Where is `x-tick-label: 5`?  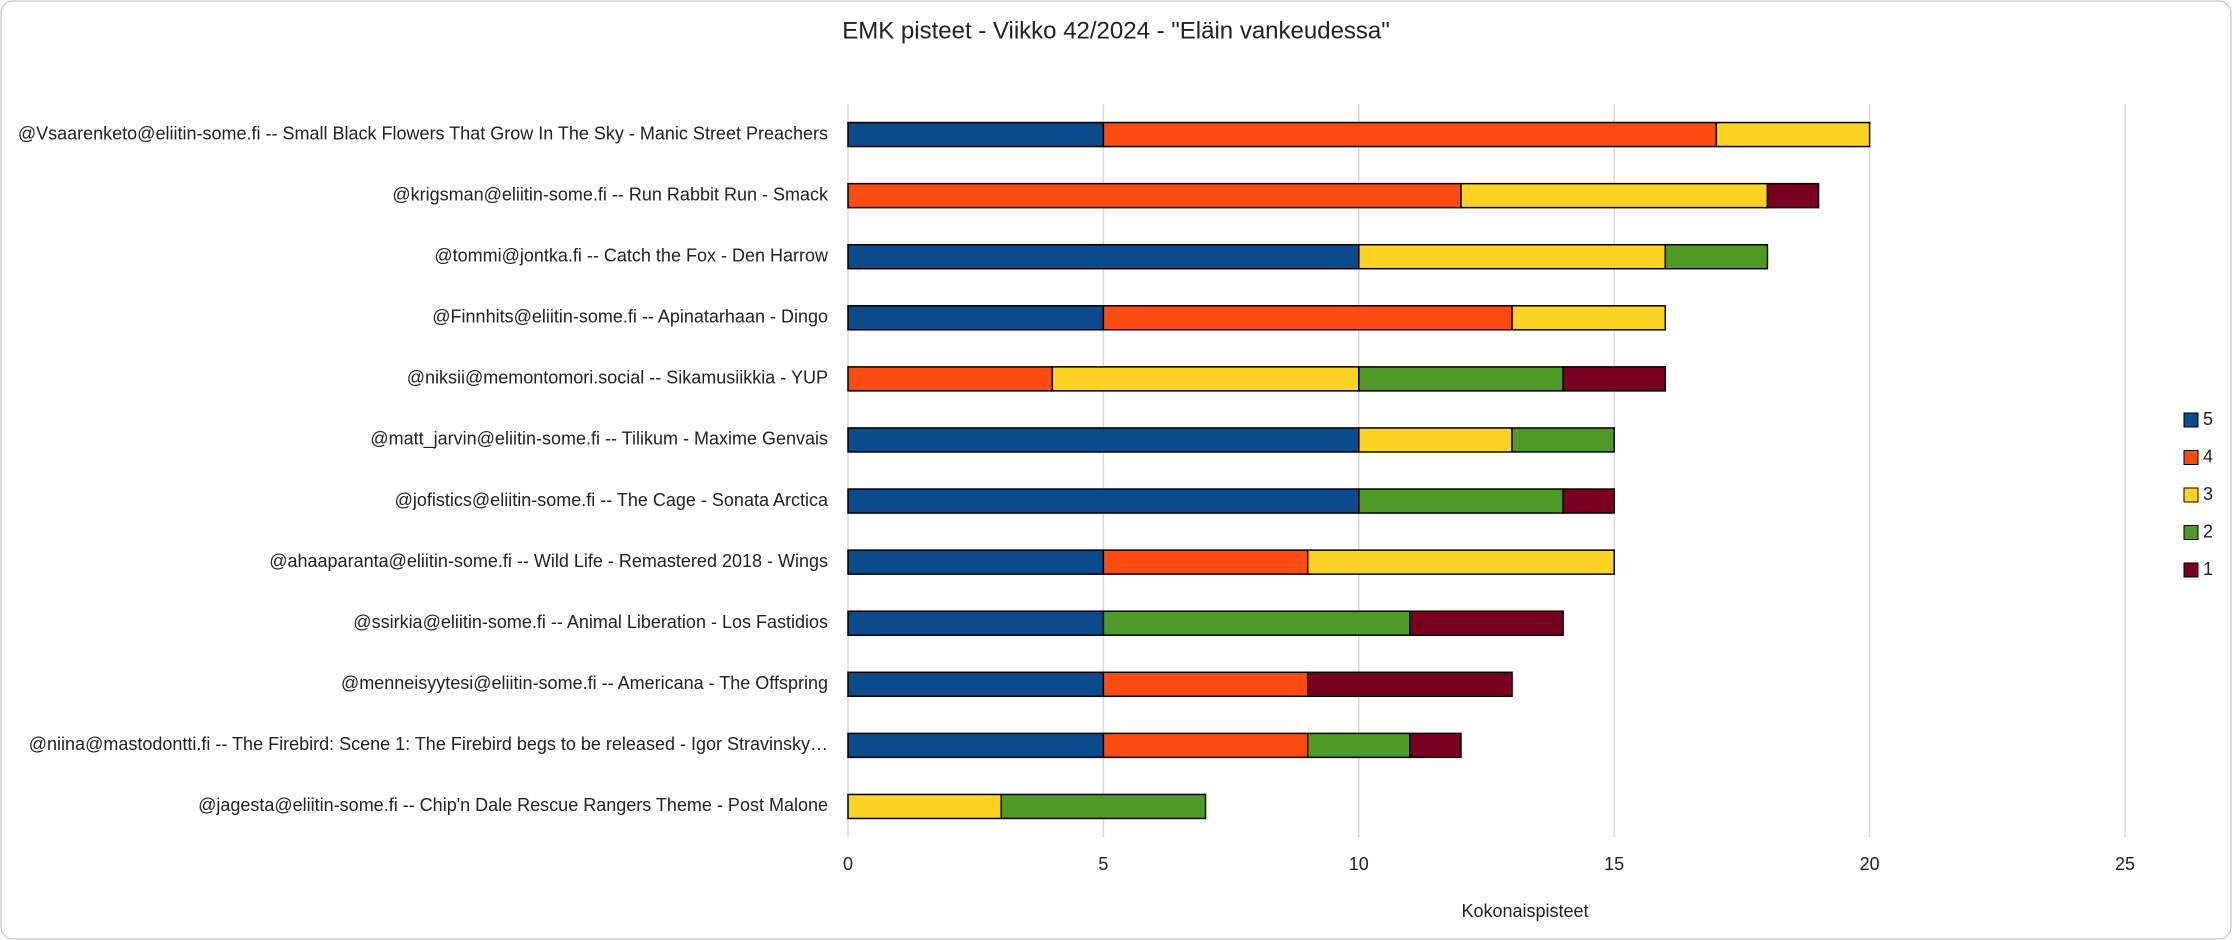 x-tick-label: 5 is located at coordinates (1103, 864).